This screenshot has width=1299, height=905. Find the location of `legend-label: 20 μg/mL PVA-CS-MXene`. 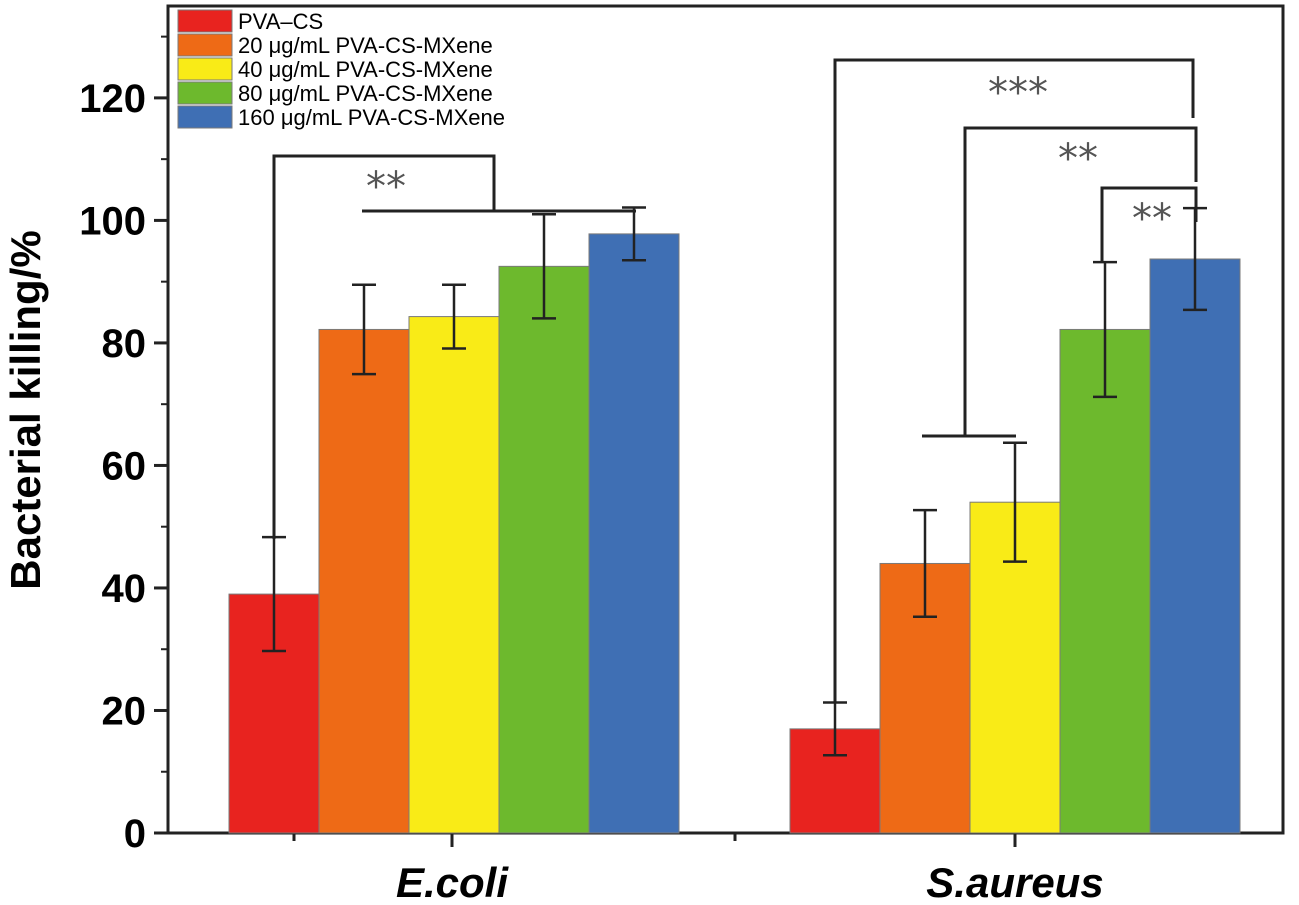

legend-label: 20 μg/mL PVA-CS-MXene is located at coordinates (365, 45).